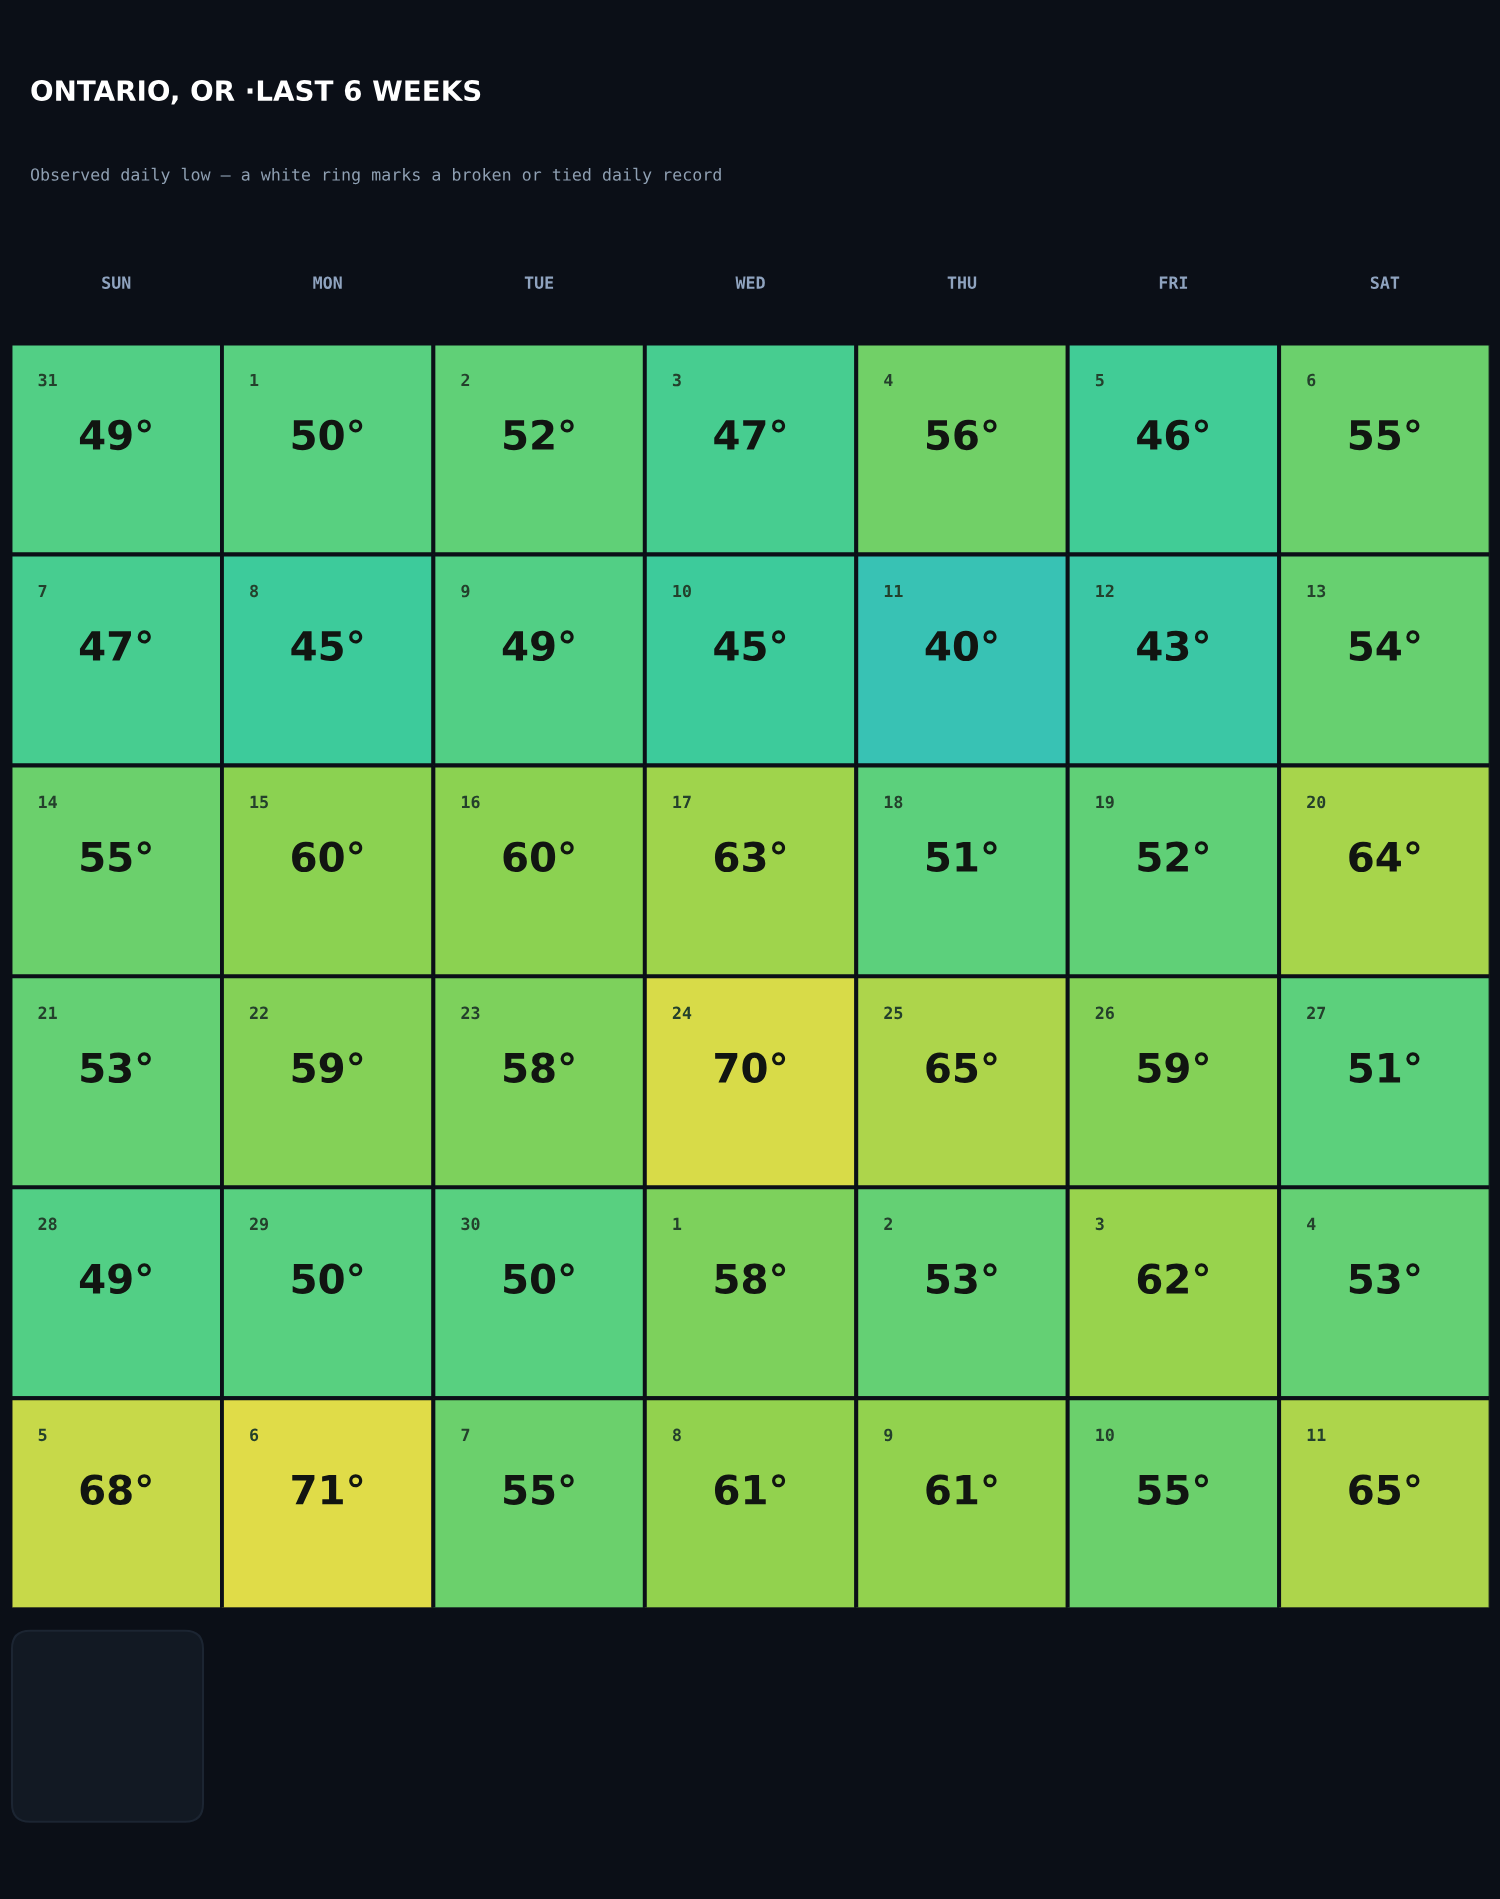 The height and width of the screenshot is (1899, 1500). What do you see at coordinates (259, 802) in the screenshot?
I see `annotation: 15` at bounding box center [259, 802].